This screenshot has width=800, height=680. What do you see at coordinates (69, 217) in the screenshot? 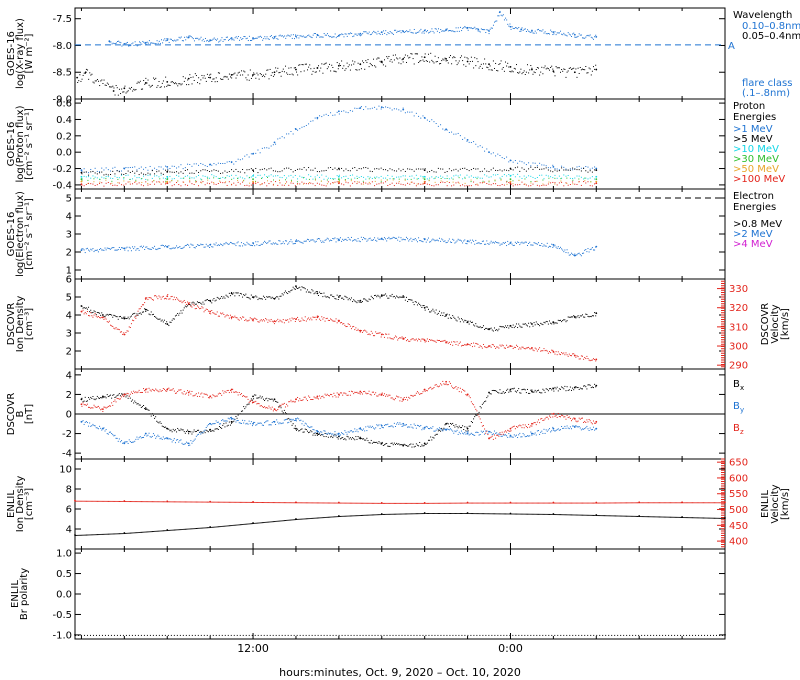
I see `ytick-label: 4` at bounding box center [69, 217].